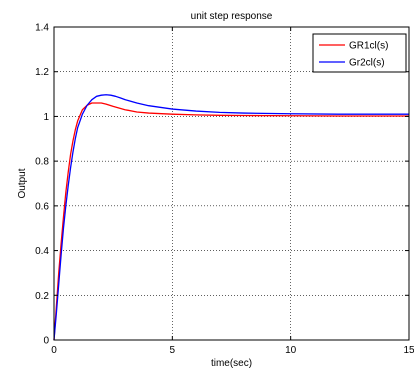  I want to click on y-tick-label: 0, so click(46, 341).